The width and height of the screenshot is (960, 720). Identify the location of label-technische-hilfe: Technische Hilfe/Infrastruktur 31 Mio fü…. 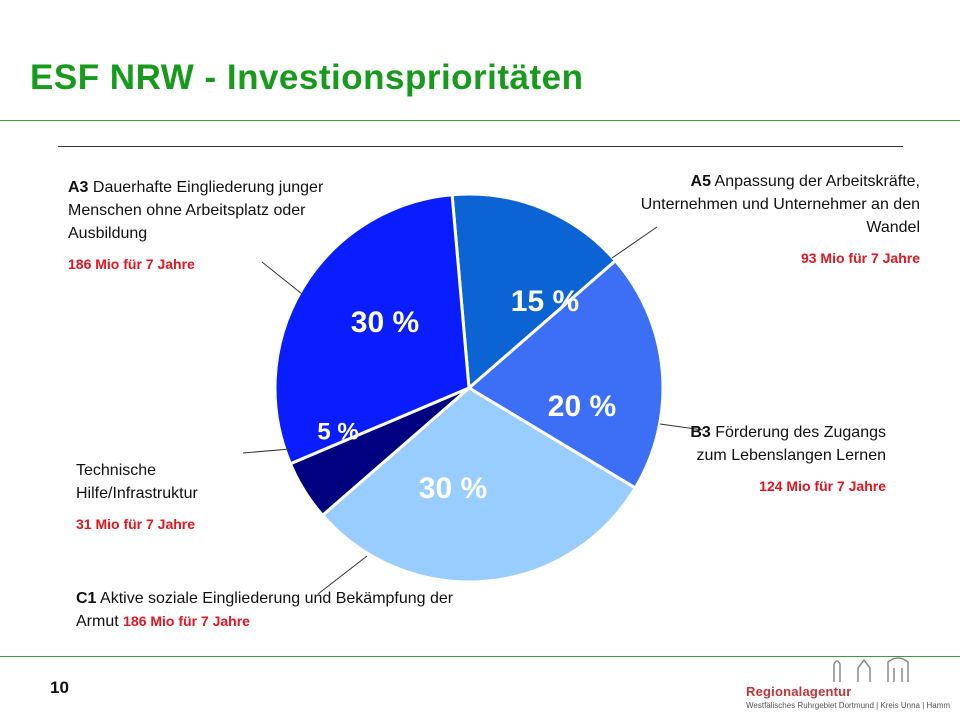
(166, 497).